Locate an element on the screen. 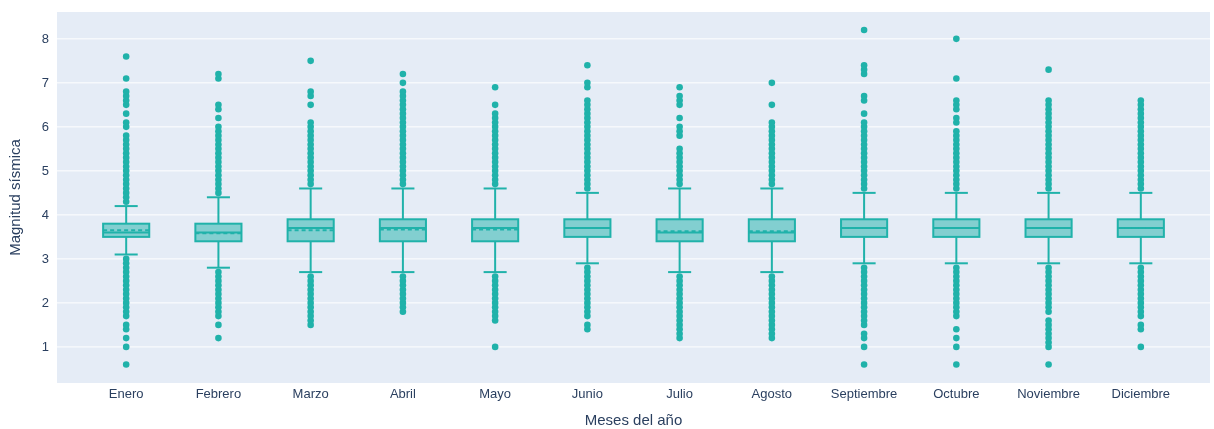 Image resolution: width=1214 pixels, height=429 pixels. x-tick-label: Octubre is located at coordinates (956, 393).